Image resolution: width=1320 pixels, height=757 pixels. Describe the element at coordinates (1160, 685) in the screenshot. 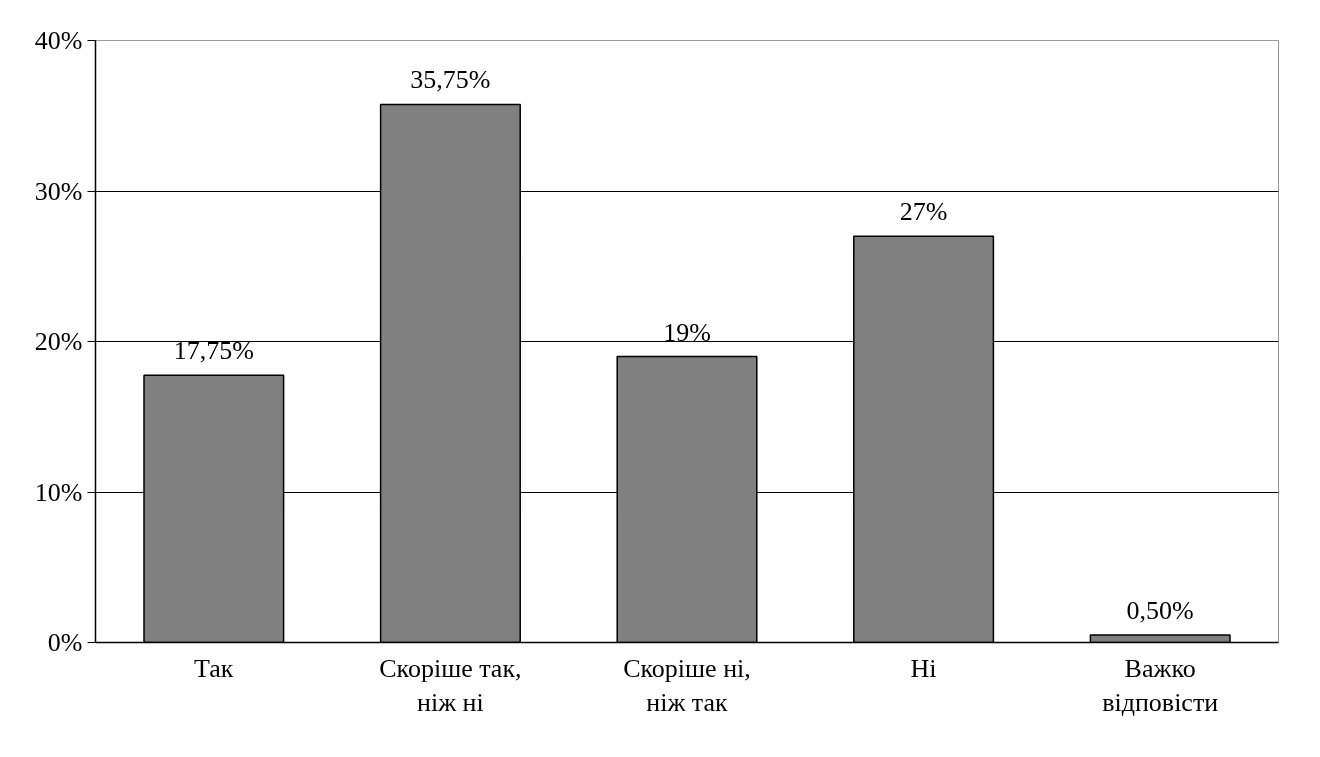

I see `x-tick-label: Важко відповісти` at that location.